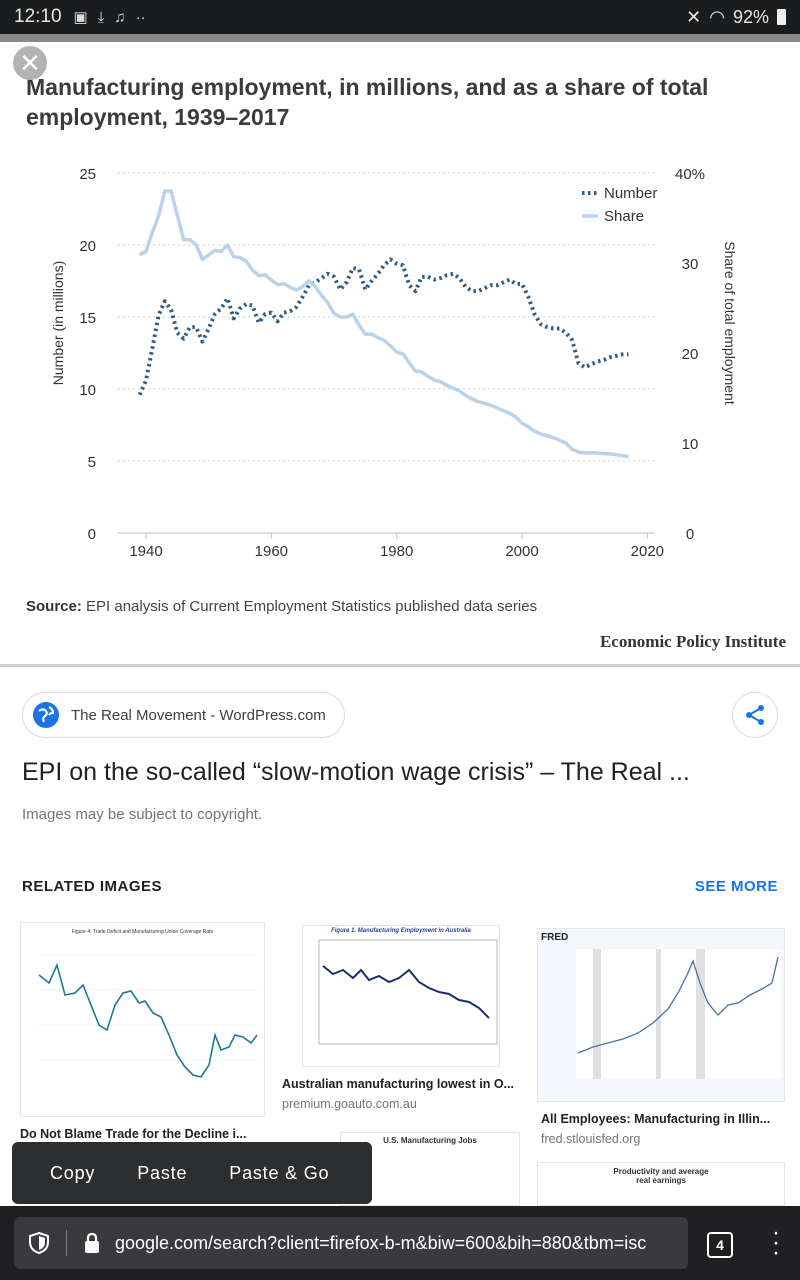 The image size is (800, 1280). Describe the element at coordinates (430, 1140) in the screenshot. I see `thumb-chart-title: U.S. Manufacturing Jobs` at that location.